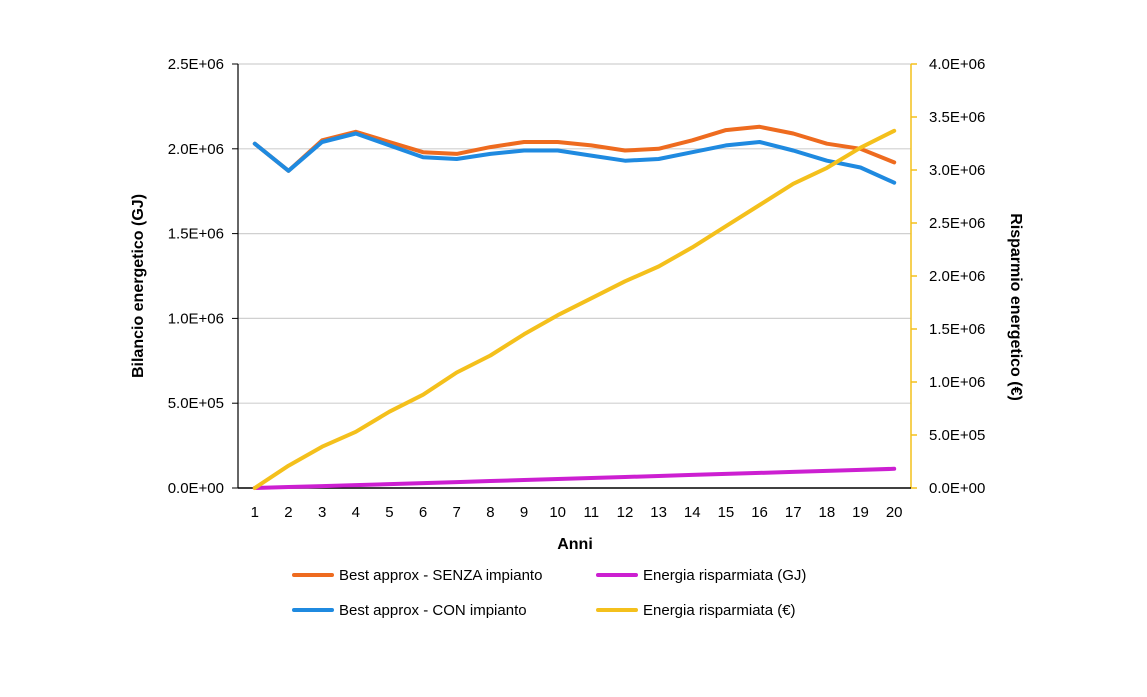 Image resolution: width=1147 pixels, height=697 pixels. I want to click on y2-axis-title: Risparmio energetico (€), so click(1015, 307).